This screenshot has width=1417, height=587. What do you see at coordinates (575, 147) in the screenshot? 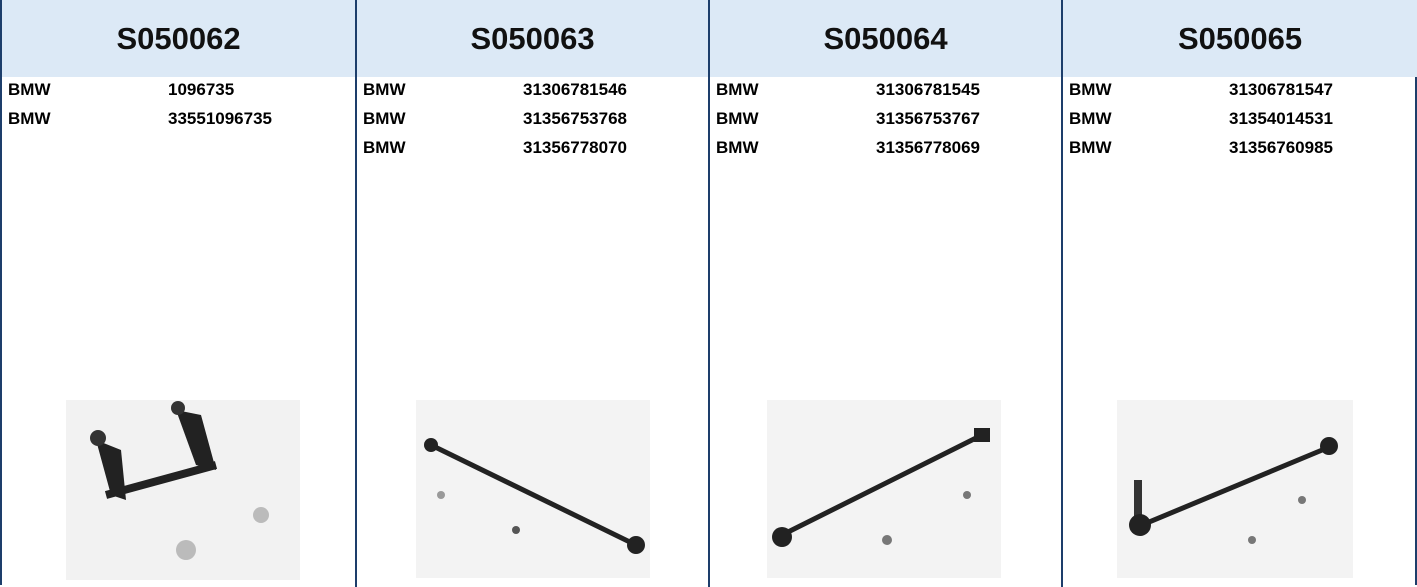
I see `part-number: 31356778070` at bounding box center [575, 147].